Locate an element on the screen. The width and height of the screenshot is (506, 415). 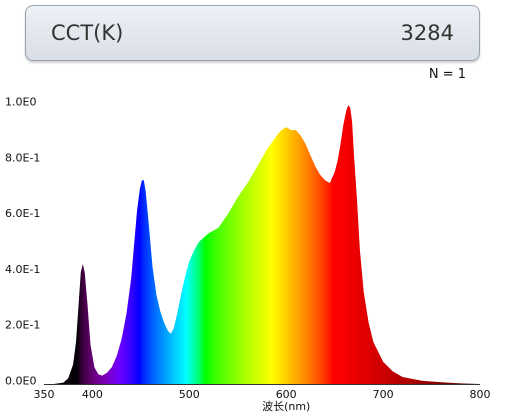
x-tick-label: 500 is located at coordinates (189, 394).